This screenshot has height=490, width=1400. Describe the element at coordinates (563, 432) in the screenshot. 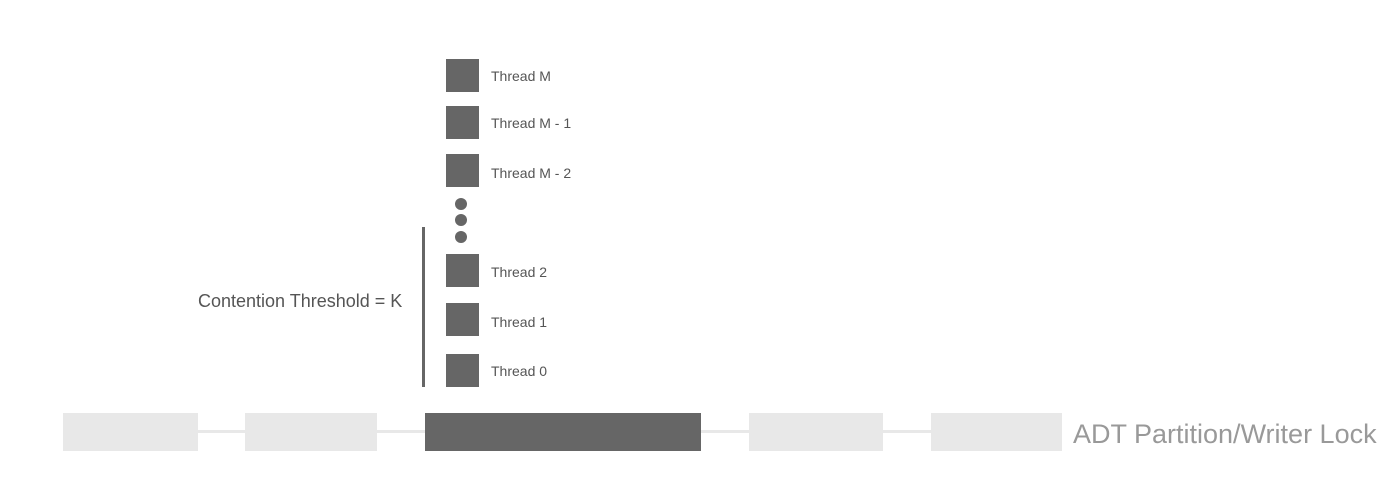

I see `partition-locked` at that location.